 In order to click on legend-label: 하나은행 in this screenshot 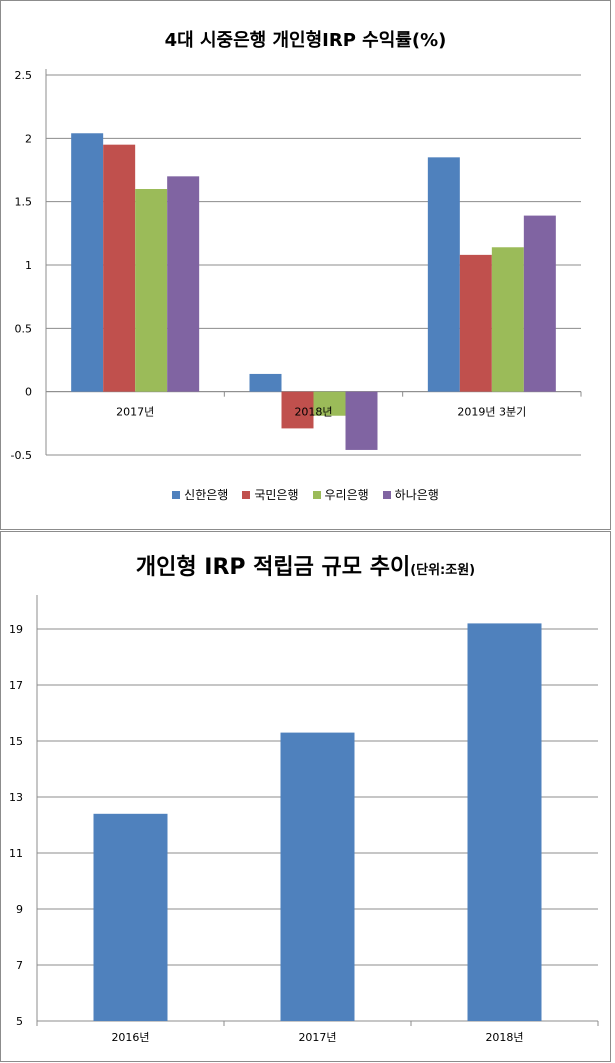, I will do `click(416, 495)`.